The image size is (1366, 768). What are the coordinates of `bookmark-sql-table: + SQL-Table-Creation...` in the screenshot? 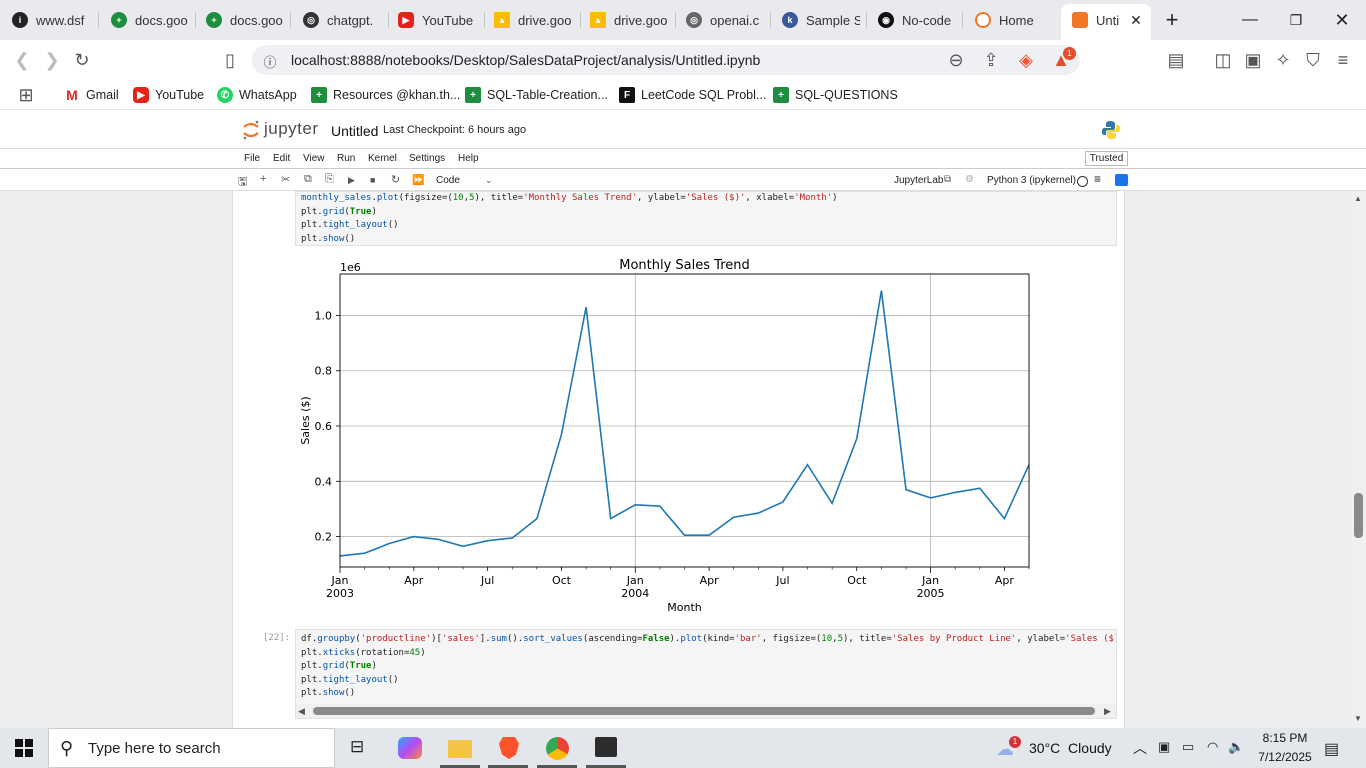 It's located at (536, 95).